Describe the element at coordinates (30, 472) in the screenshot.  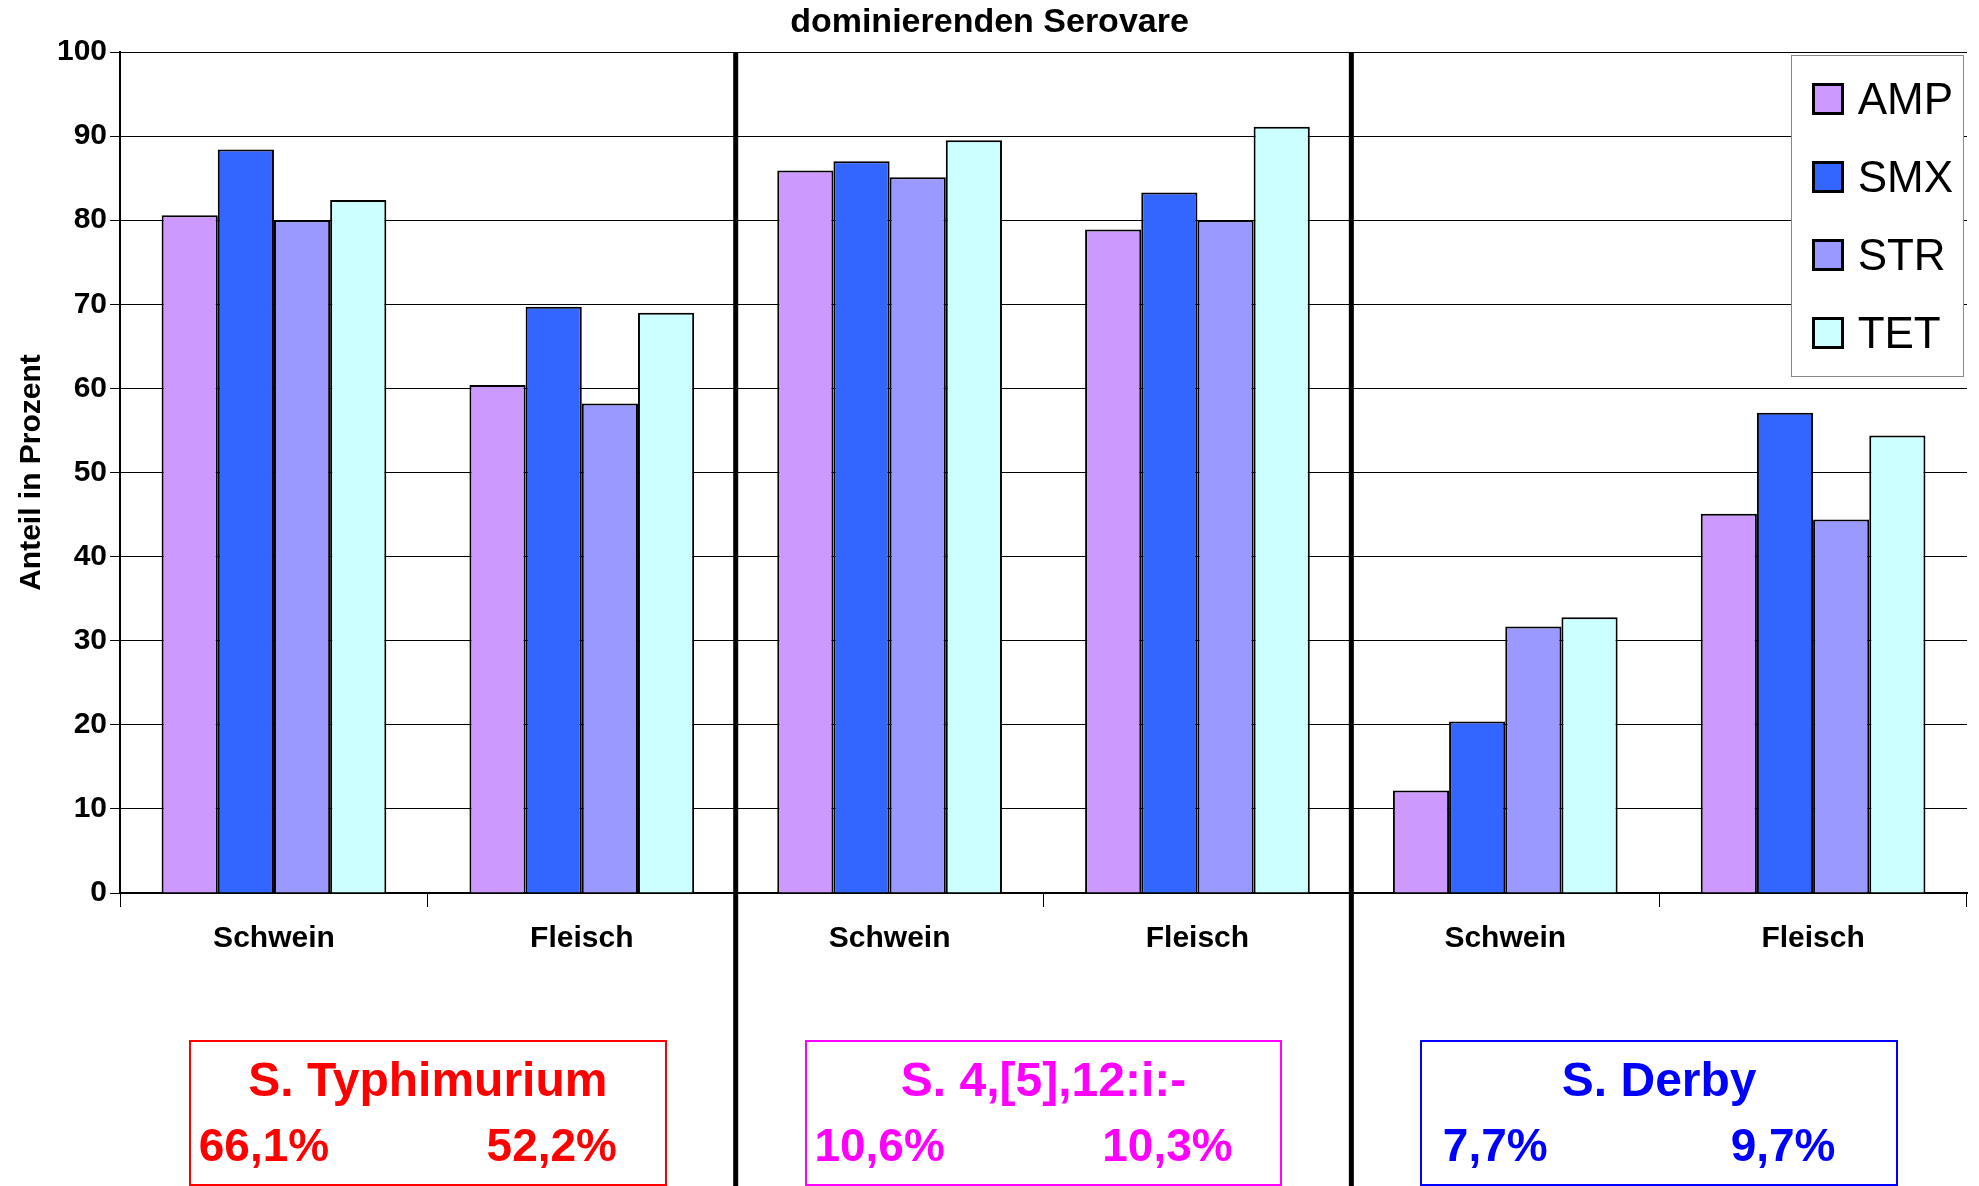
I see `y-axis-title: Anteil in Prozent` at that location.